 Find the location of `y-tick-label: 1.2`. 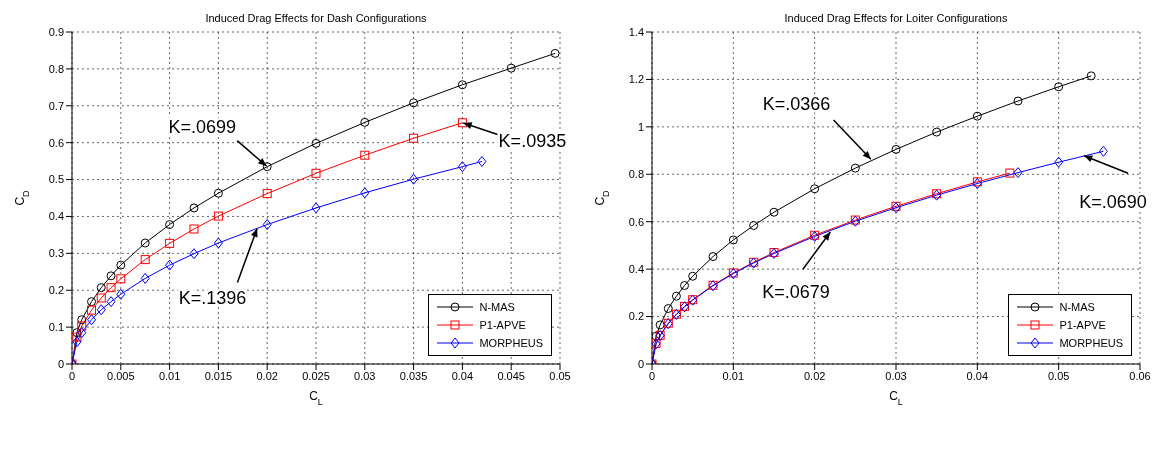

y-tick-label: 1.2 is located at coordinates (636, 79).